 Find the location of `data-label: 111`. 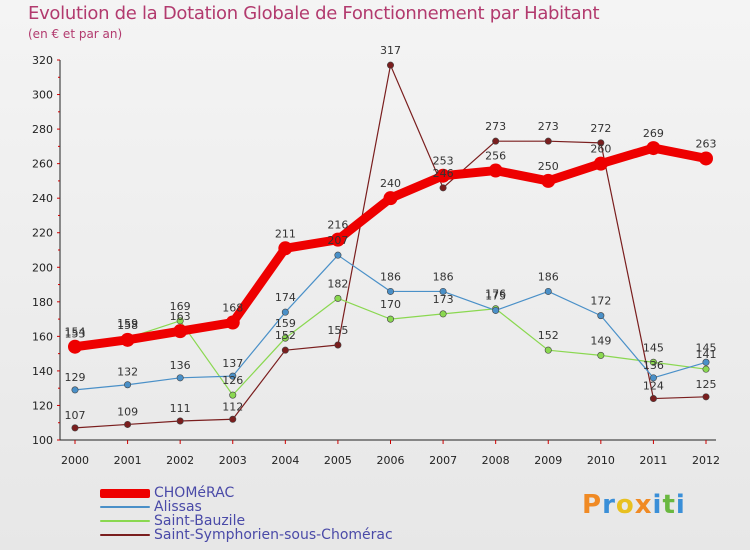

data-label: 111 is located at coordinates (180, 408).